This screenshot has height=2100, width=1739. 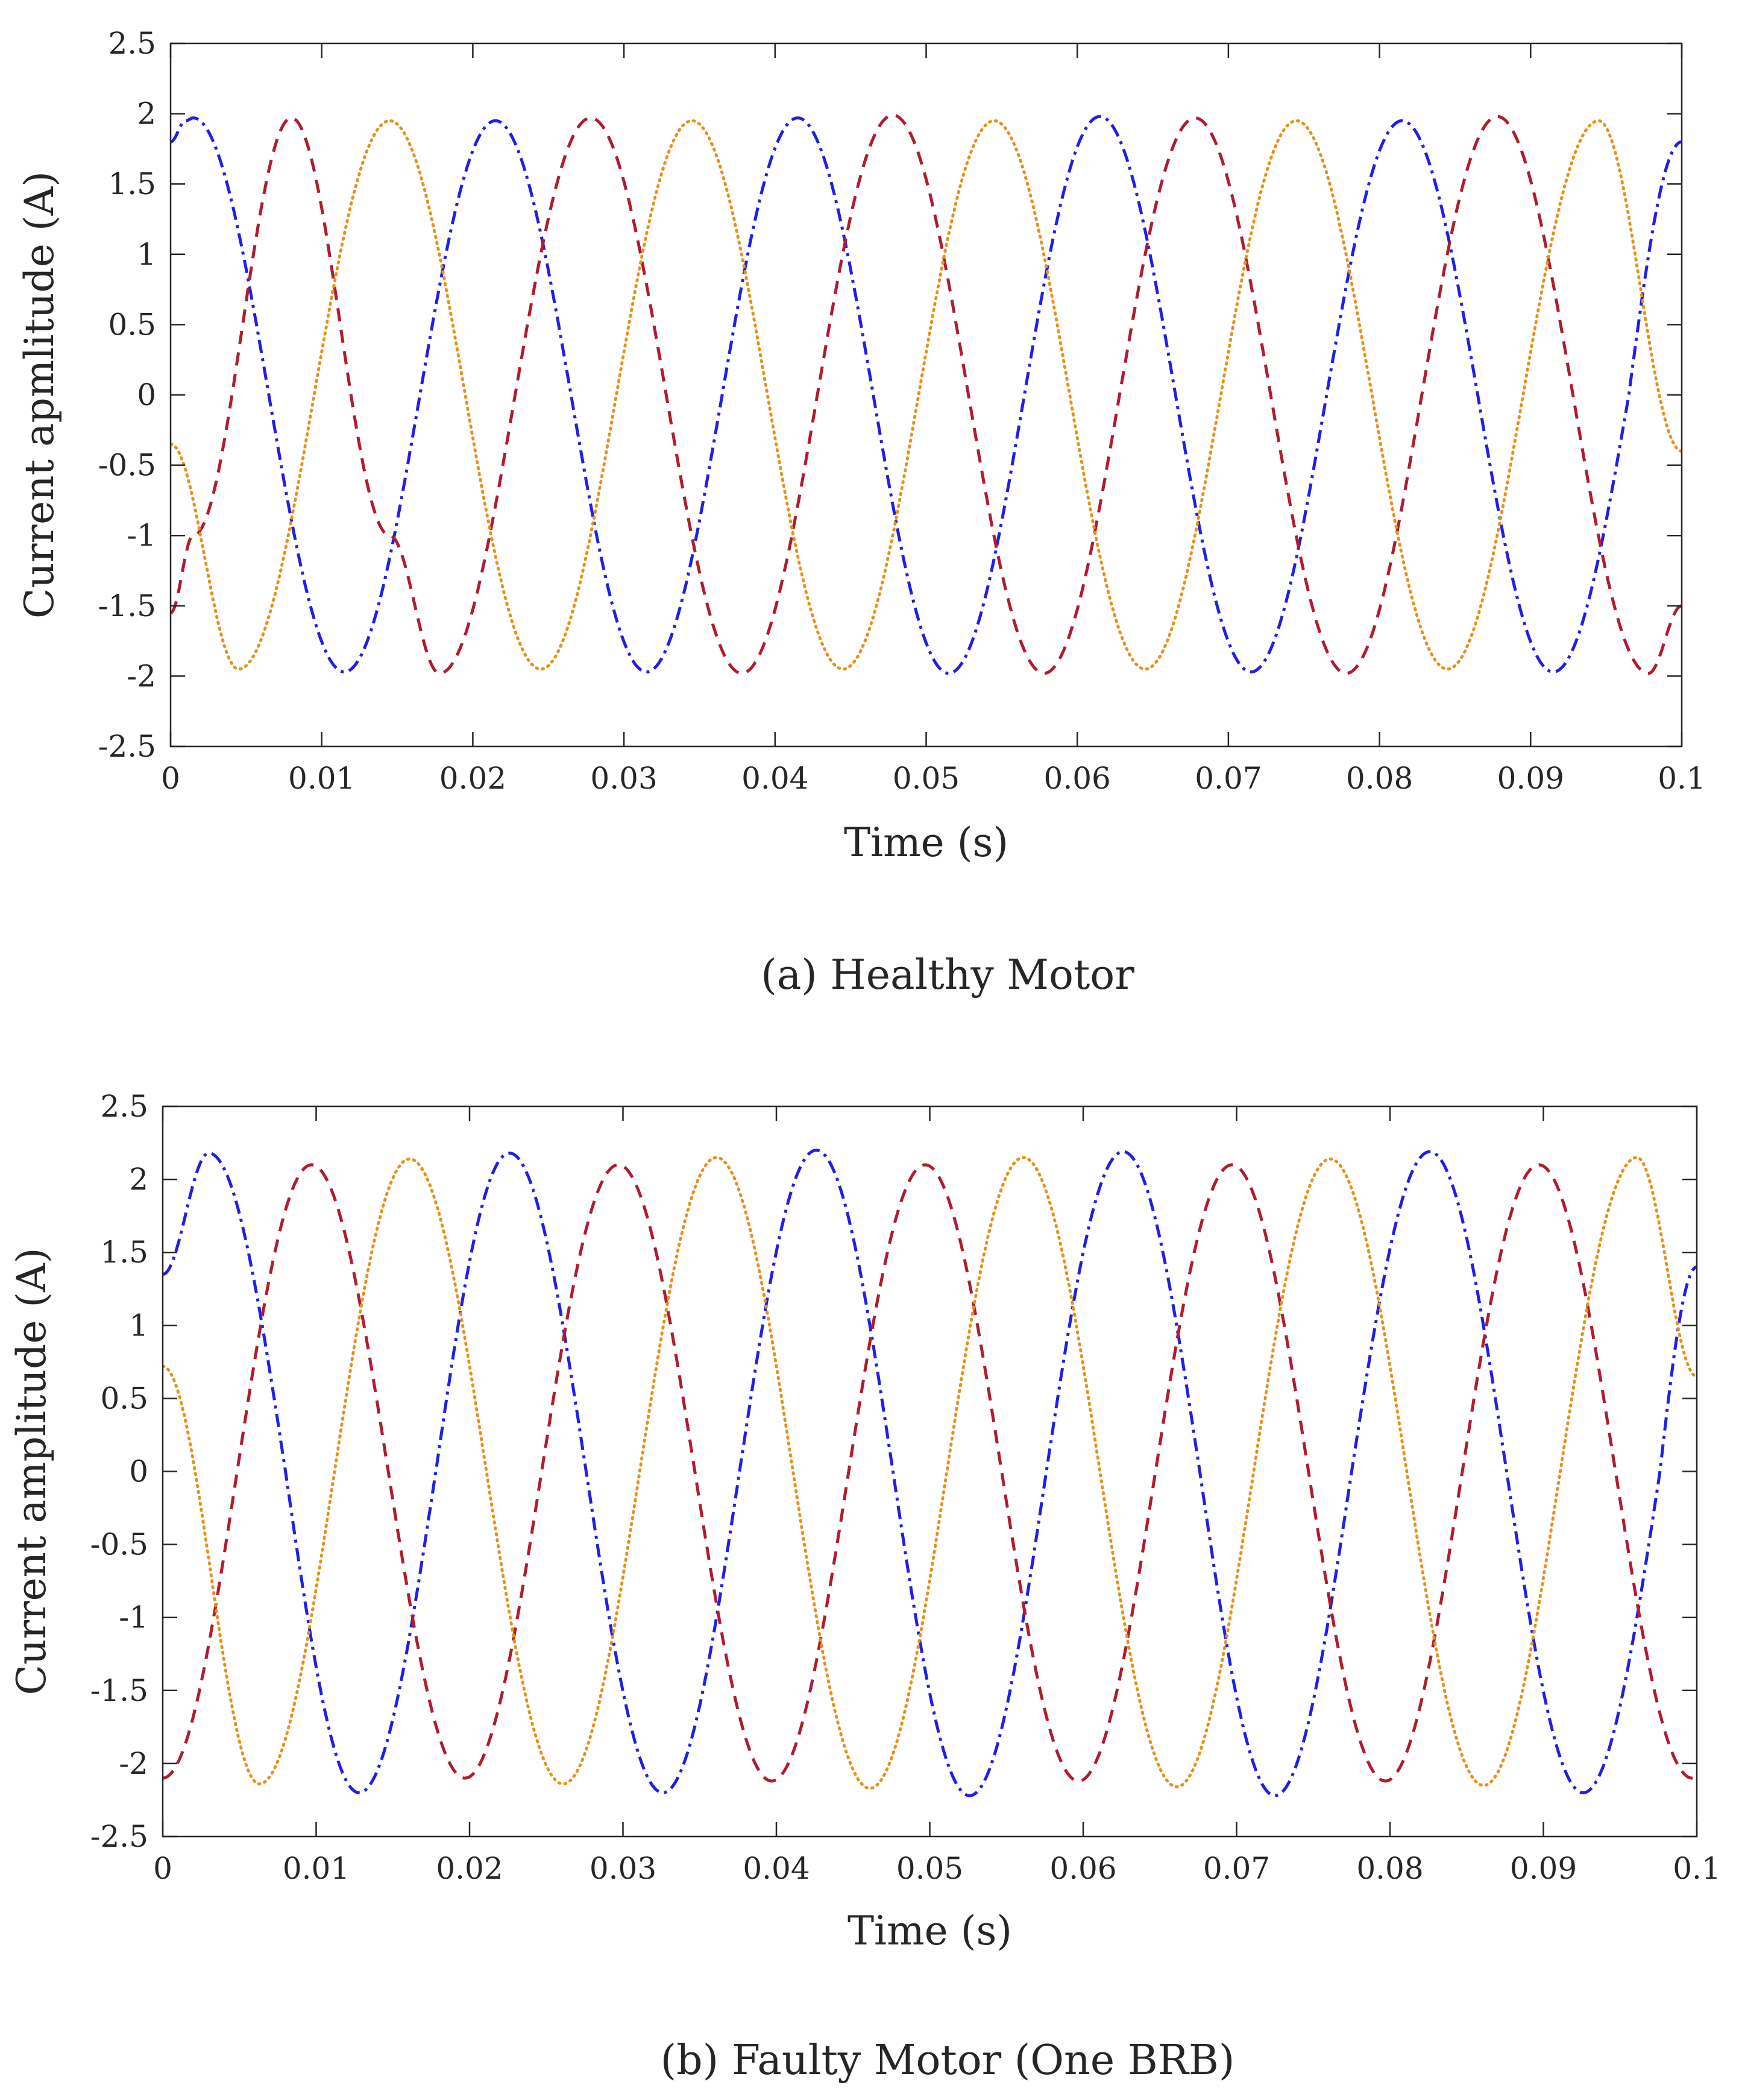 What do you see at coordinates (39, 395) in the screenshot?
I see `y-axis-title: Current apmlitude (A)` at bounding box center [39, 395].